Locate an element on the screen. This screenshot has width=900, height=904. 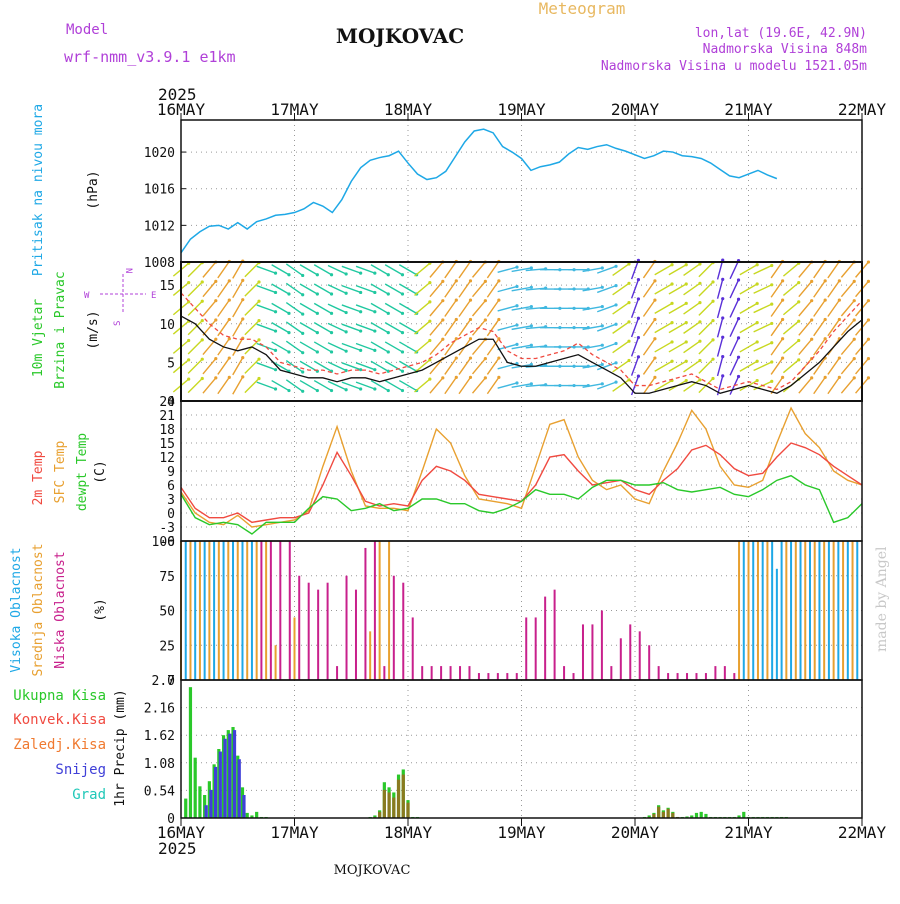
x-label-top: 18MAY is located at coordinates (408, 109).